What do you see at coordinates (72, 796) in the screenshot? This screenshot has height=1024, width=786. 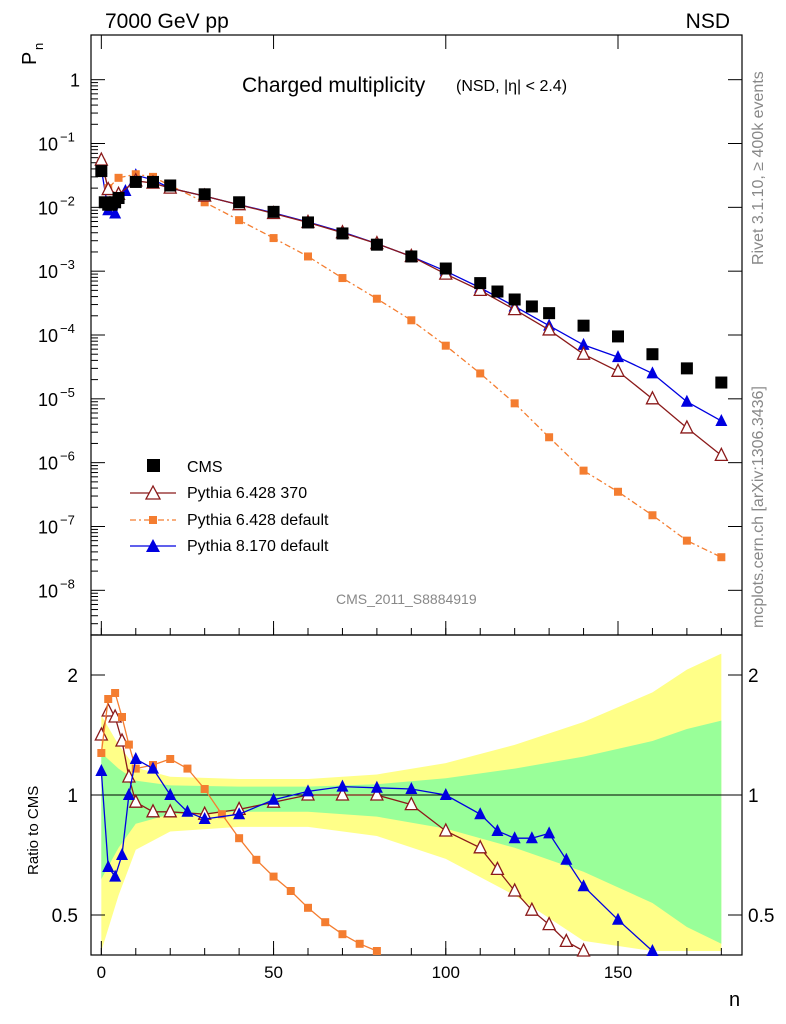 I see `ratio-tick-label: 1` at bounding box center [72, 796].